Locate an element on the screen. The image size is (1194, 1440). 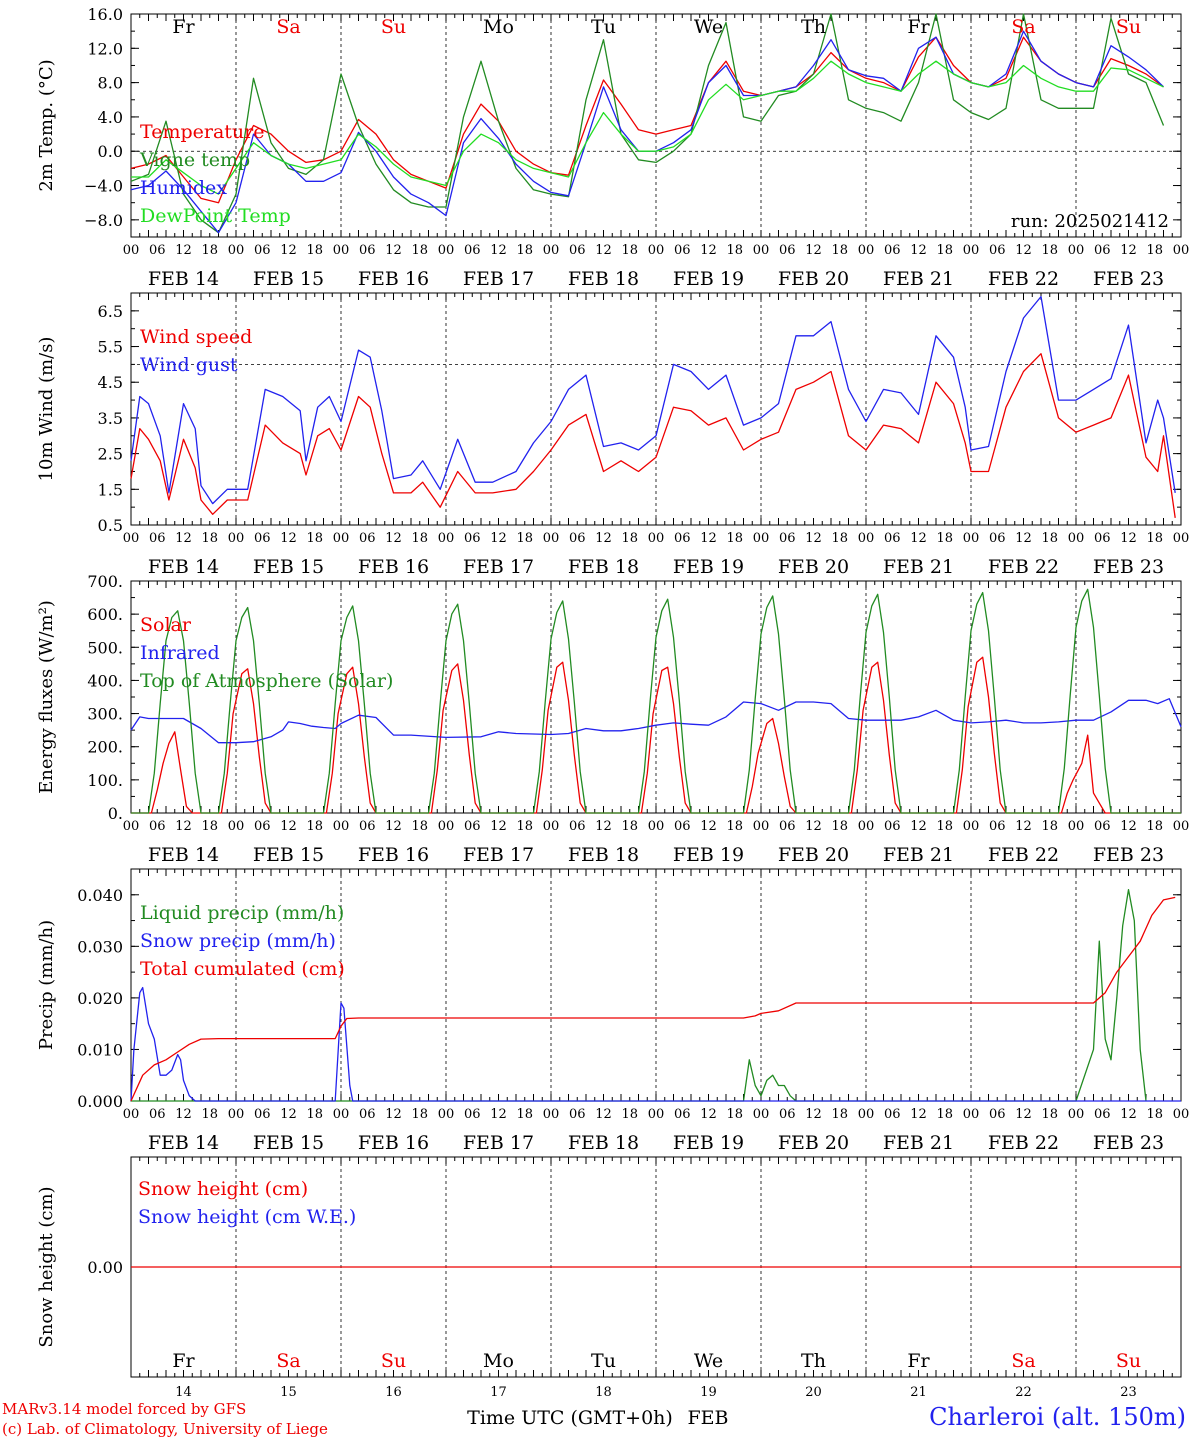
day-name-label: We is located at coordinates (708, 27).